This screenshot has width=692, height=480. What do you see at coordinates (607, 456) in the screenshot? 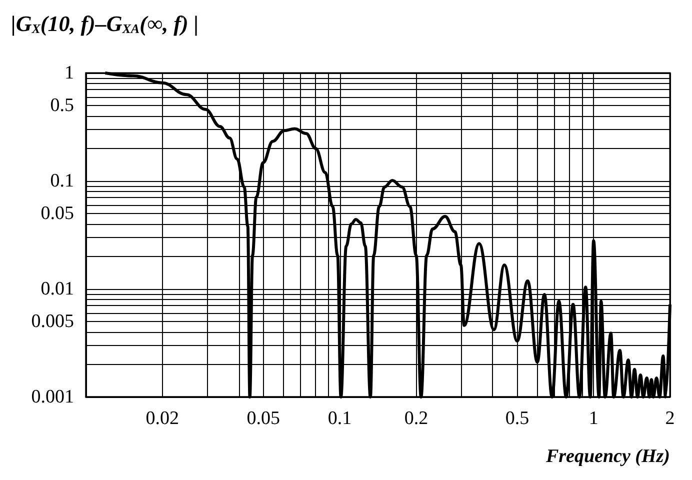
I see `x-axis-title: Frequency (Hz)` at bounding box center [607, 456].